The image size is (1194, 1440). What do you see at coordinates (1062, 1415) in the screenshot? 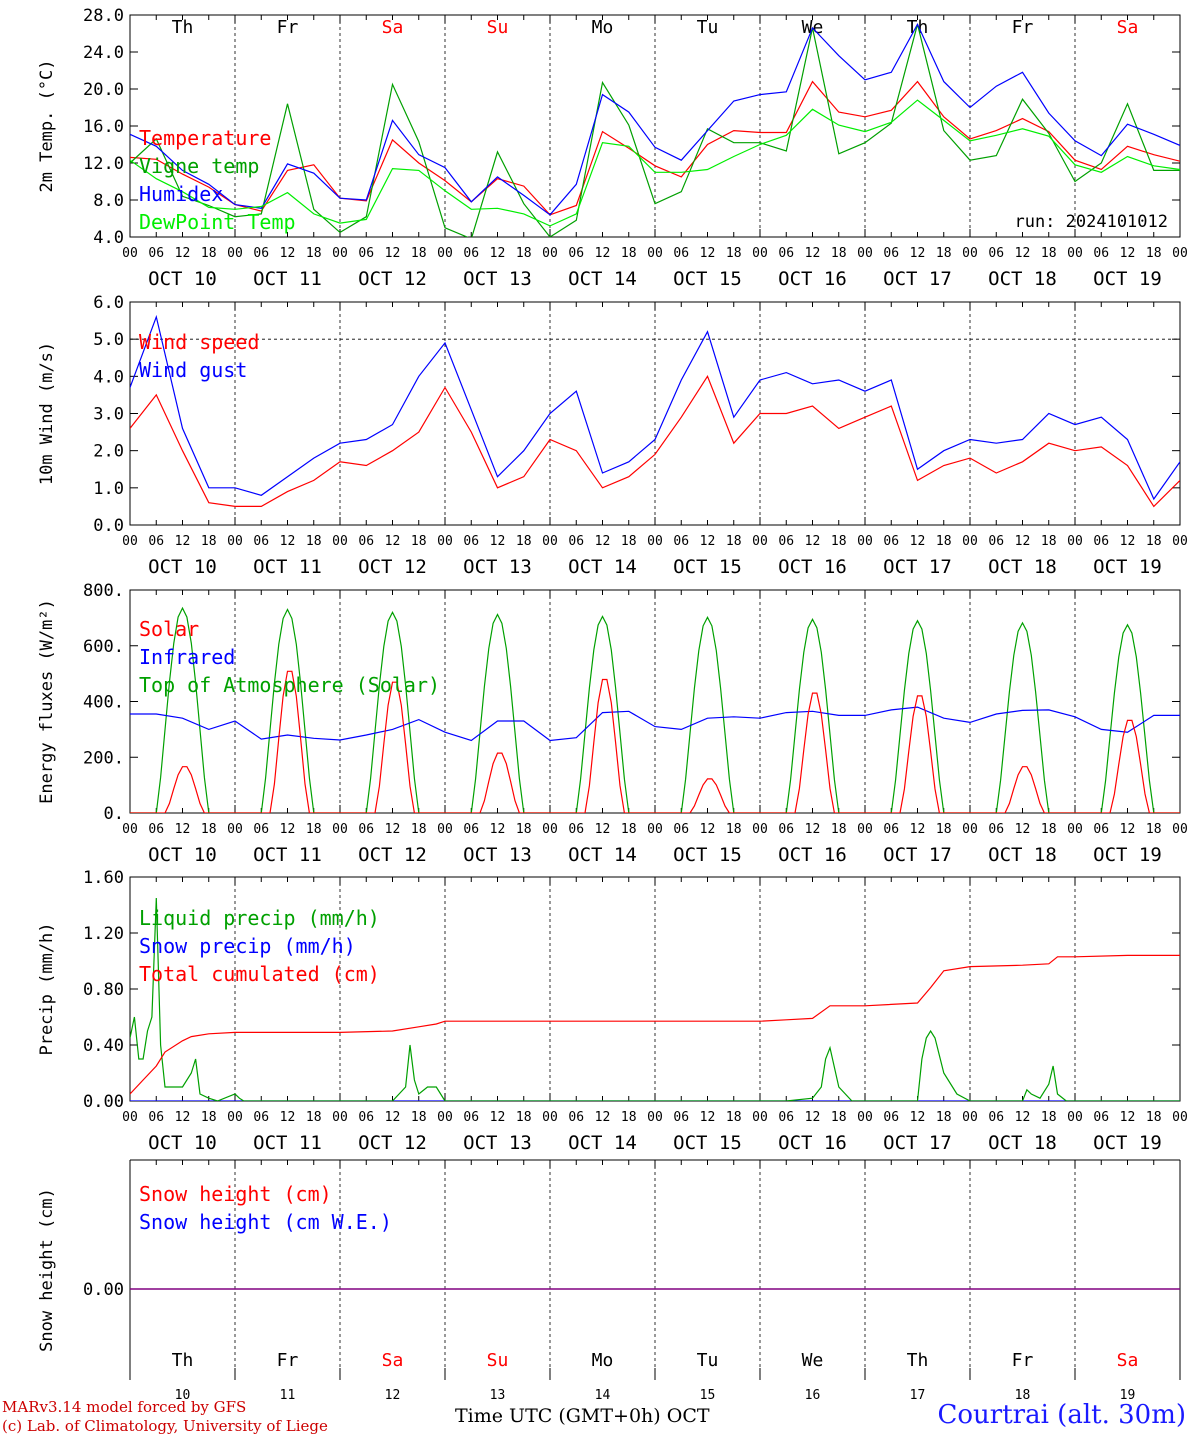
I see `station-name: Courtrai (alt. 30m)` at bounding box center [1062, 1415].